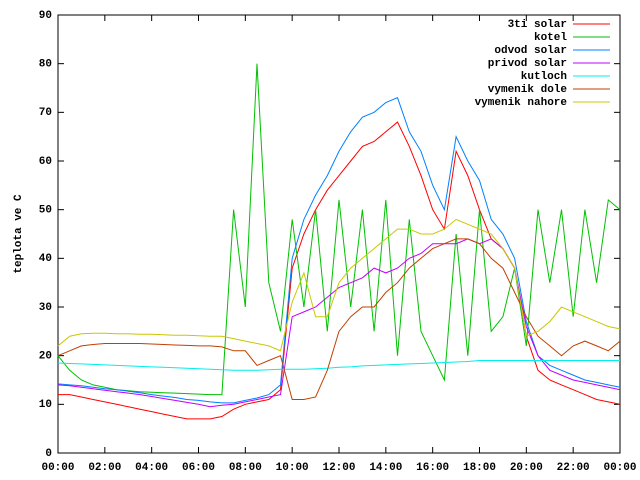  Describe the element at coordinates (521, 103) in the screenshot. I see `legend-label: vymenik nahore` at that location.